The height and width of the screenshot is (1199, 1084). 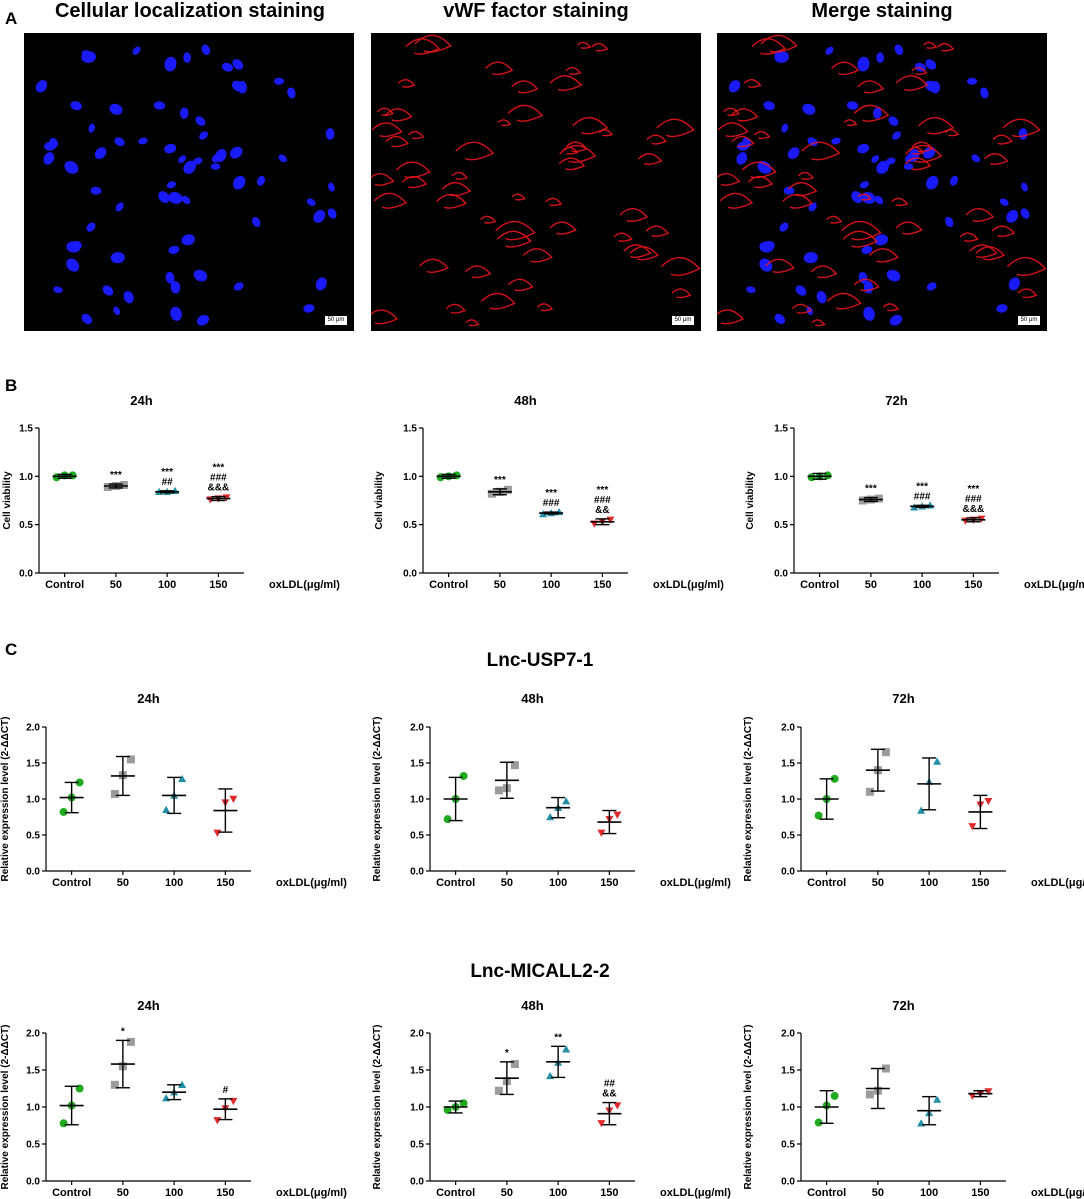 I want to click on x-tick-label: 150, so click(x=602, y=585).